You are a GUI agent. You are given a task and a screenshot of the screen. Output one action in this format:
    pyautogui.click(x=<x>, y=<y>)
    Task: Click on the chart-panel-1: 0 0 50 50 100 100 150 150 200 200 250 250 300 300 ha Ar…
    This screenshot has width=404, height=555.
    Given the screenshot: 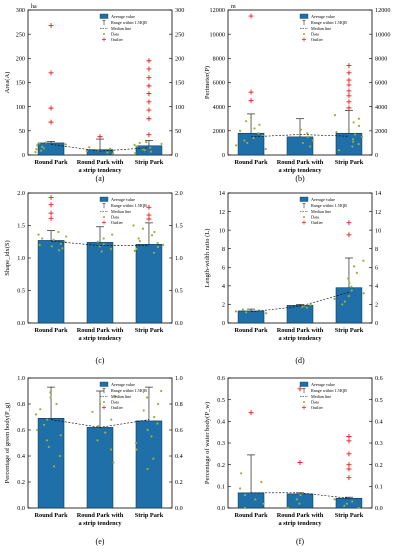 What is the action you would take?
    pyautogui.click(x=94, y=93)
    